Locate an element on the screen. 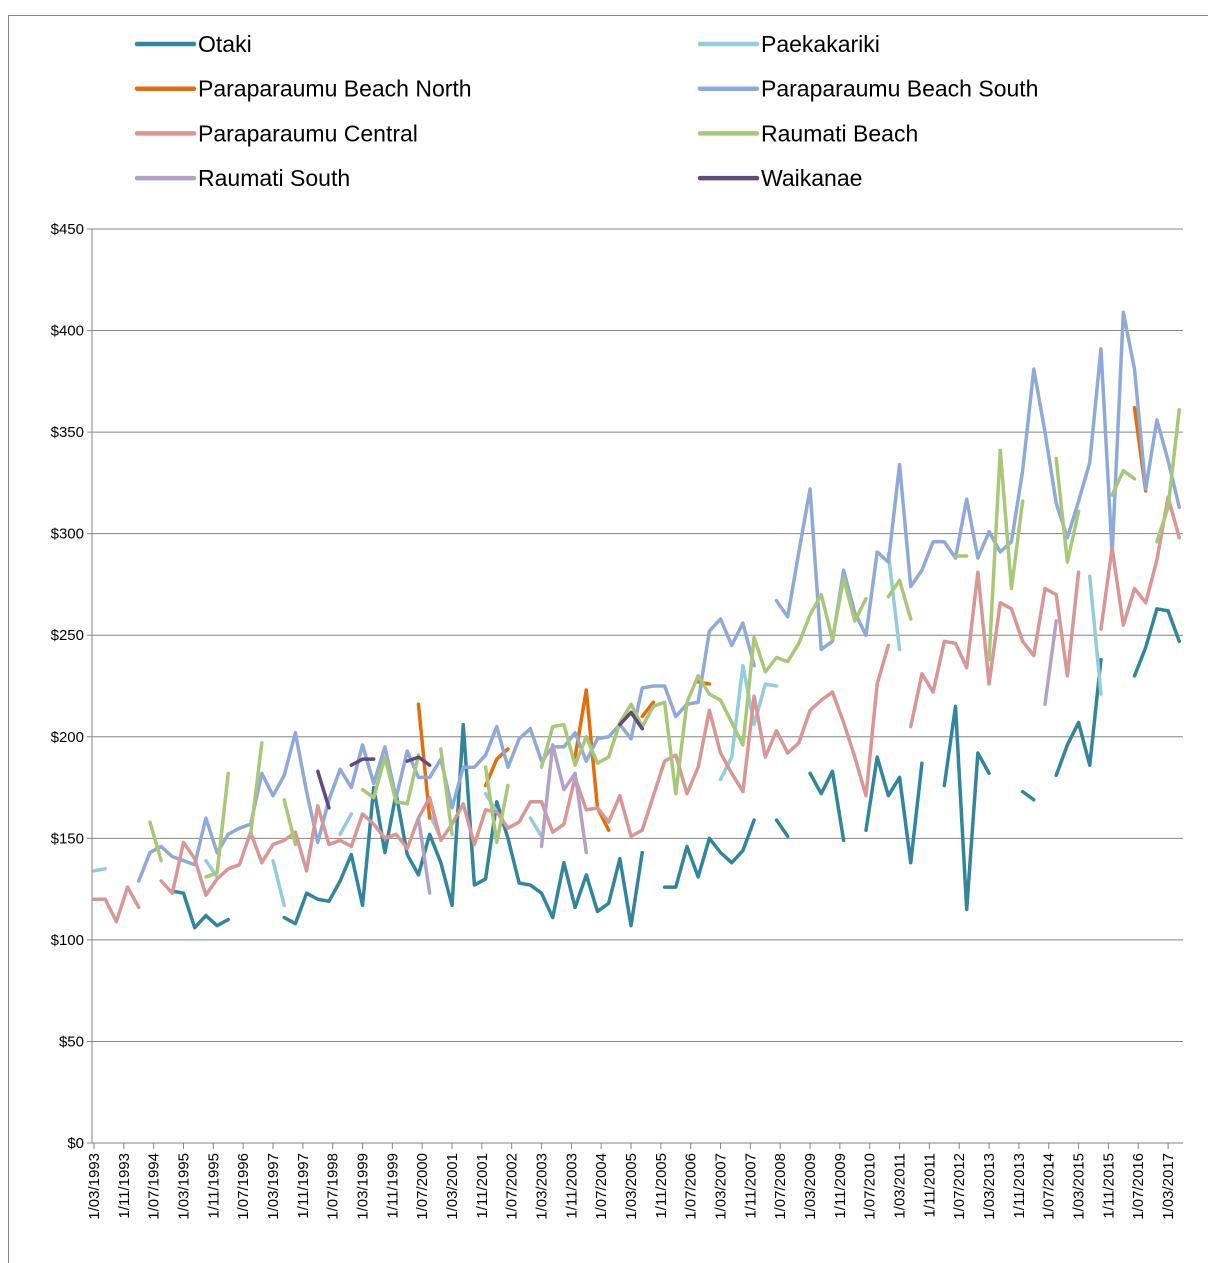  x-tick-label: 1/11/2003 is located at coordinates (571, 1186).